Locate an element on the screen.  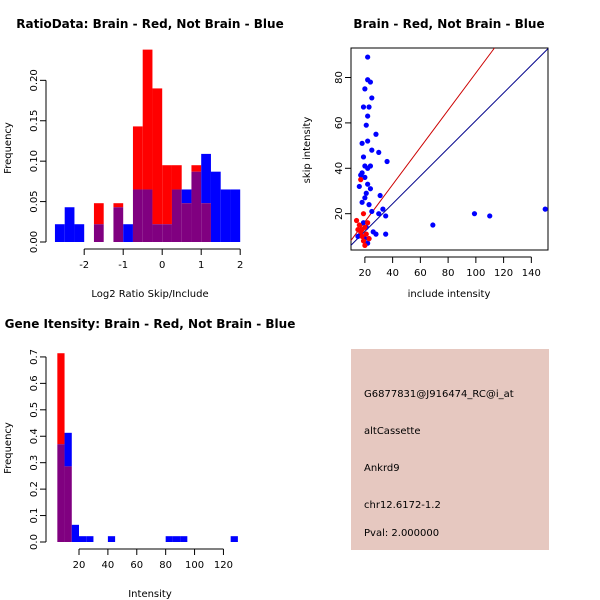
y-tick-label: 0.4 is located at coordinates (34, 436).